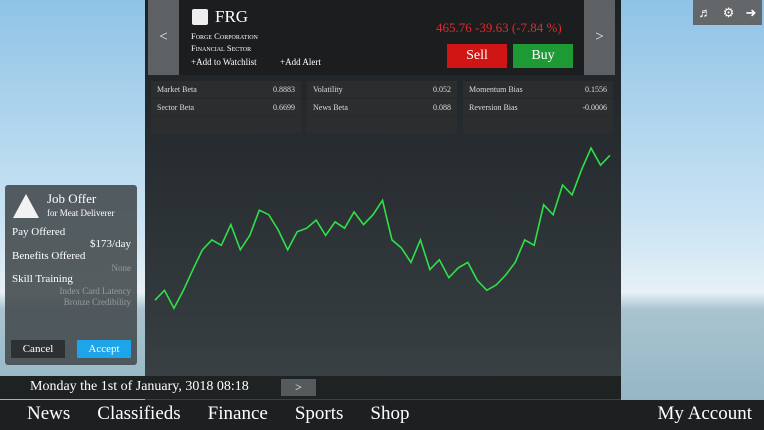 This screenshot has height=430, width=764. Describe the element at coordinates (493, 107) in the screenshot. I see `stat-label: Reversion Bias` at that location.